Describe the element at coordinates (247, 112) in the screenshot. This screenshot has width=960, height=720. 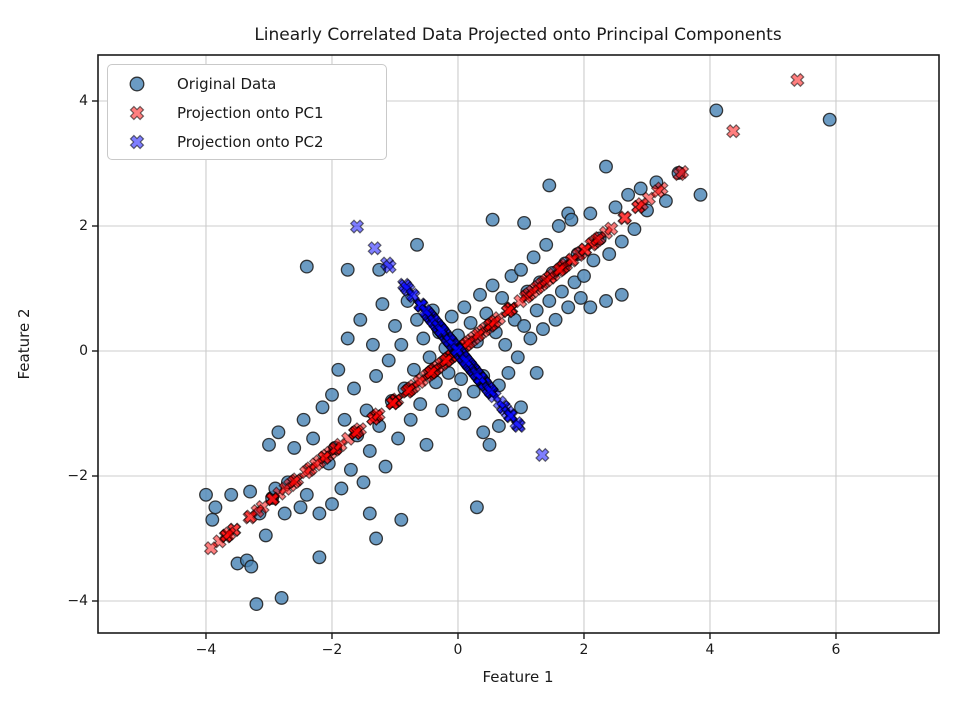
I see `legend-item-projection-pc1: Projection onto PC1` at that location.